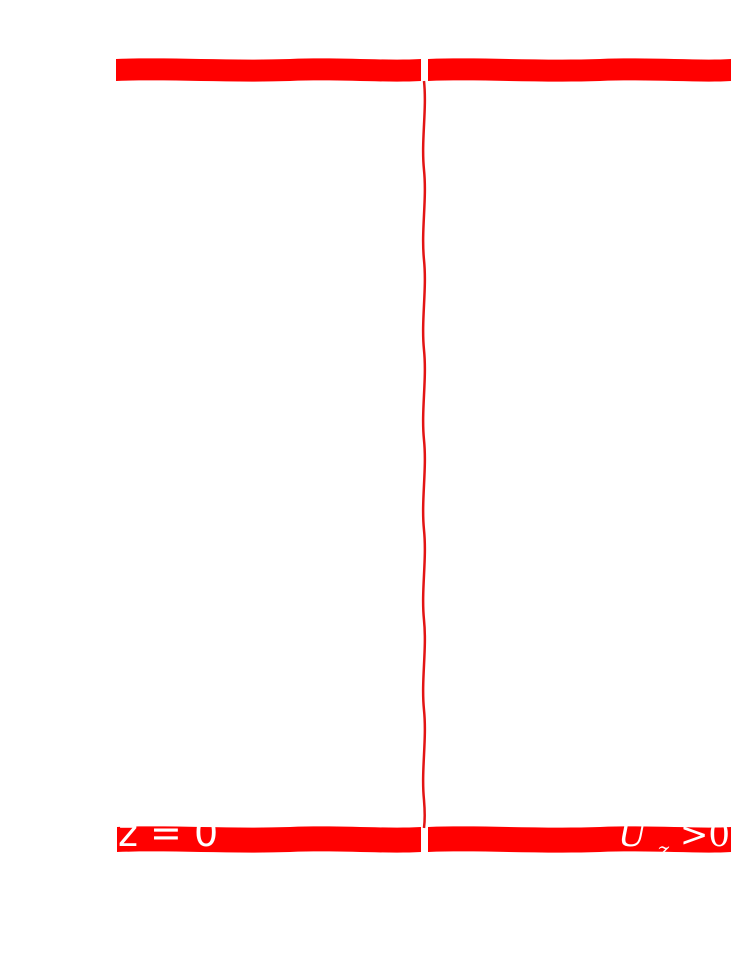  I want to click on label-uz-positive: U z >0, so click(674, 841).